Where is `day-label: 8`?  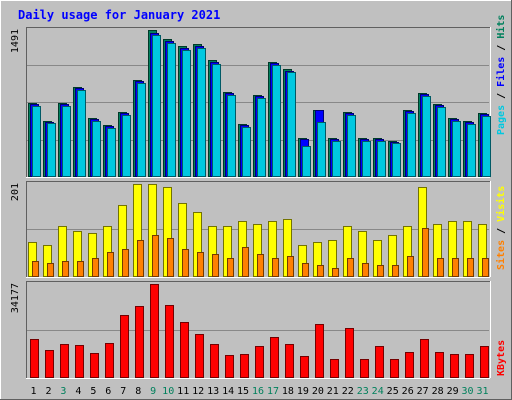
day-label: 8 is located at coordinates (138, 391).